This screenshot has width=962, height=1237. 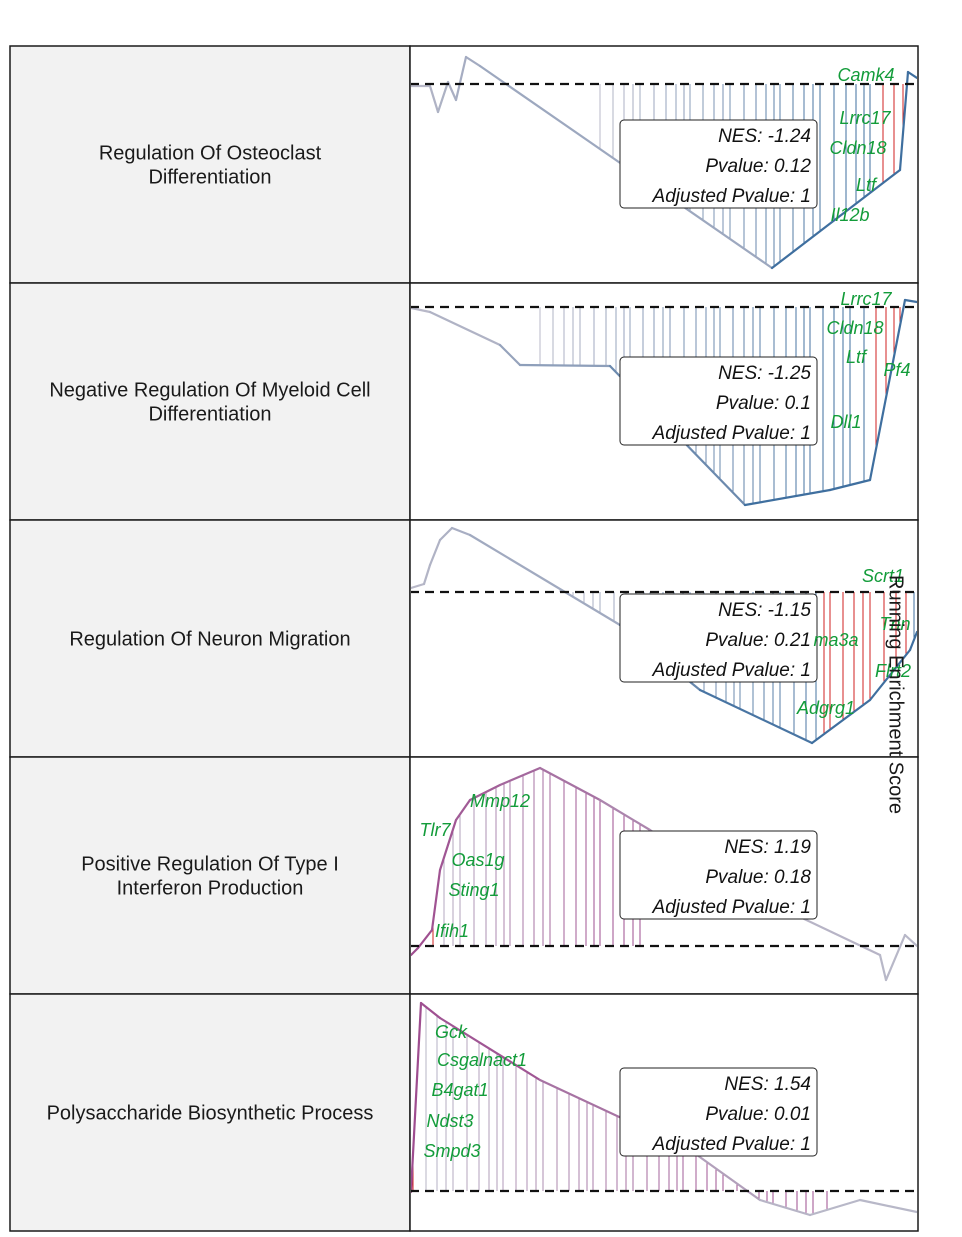 What do you see at coordinates (209, 391) in the screenshot?
I see `term-label: Negative Regulation Of Myeloid Cell` at bounding box center [209, 391].